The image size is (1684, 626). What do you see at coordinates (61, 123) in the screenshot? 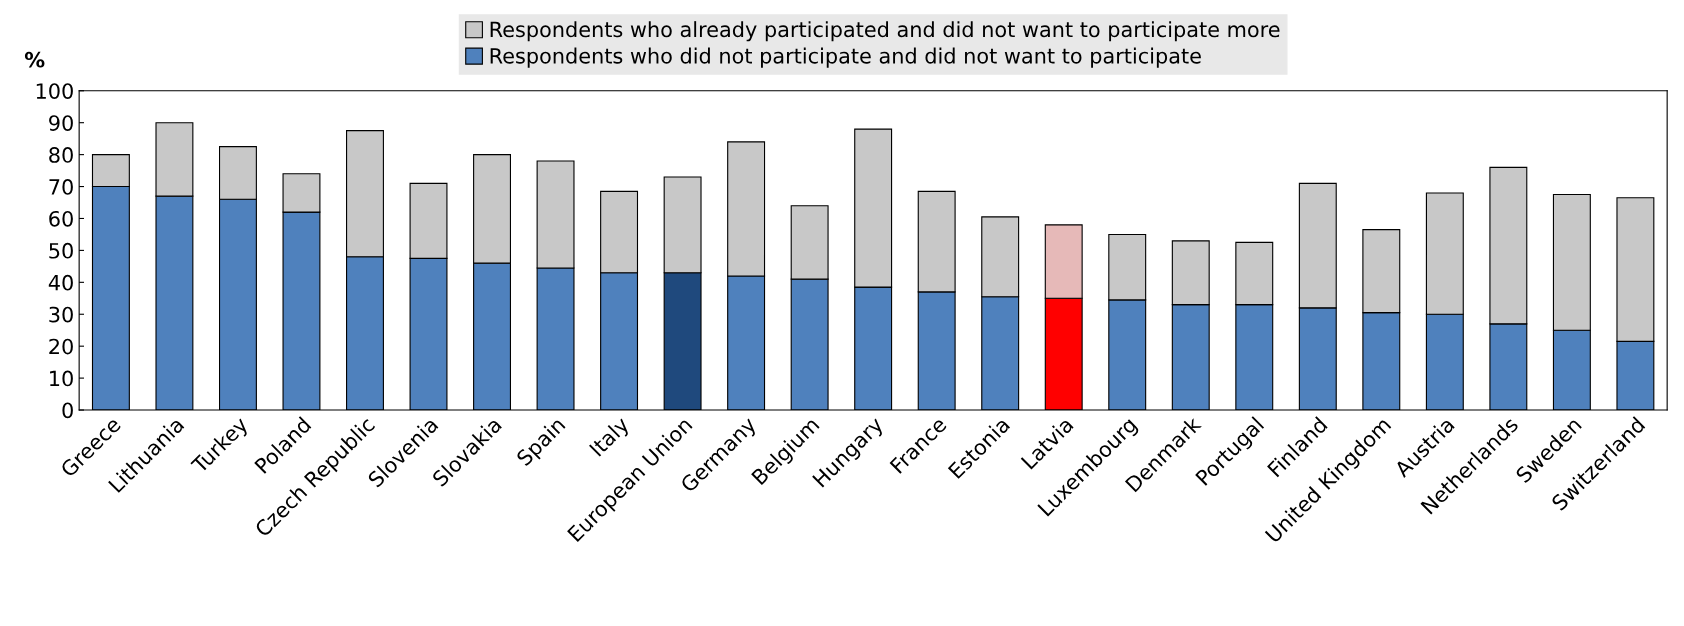
I see `y-tick-label: 90` at bounding box center [61, 123].